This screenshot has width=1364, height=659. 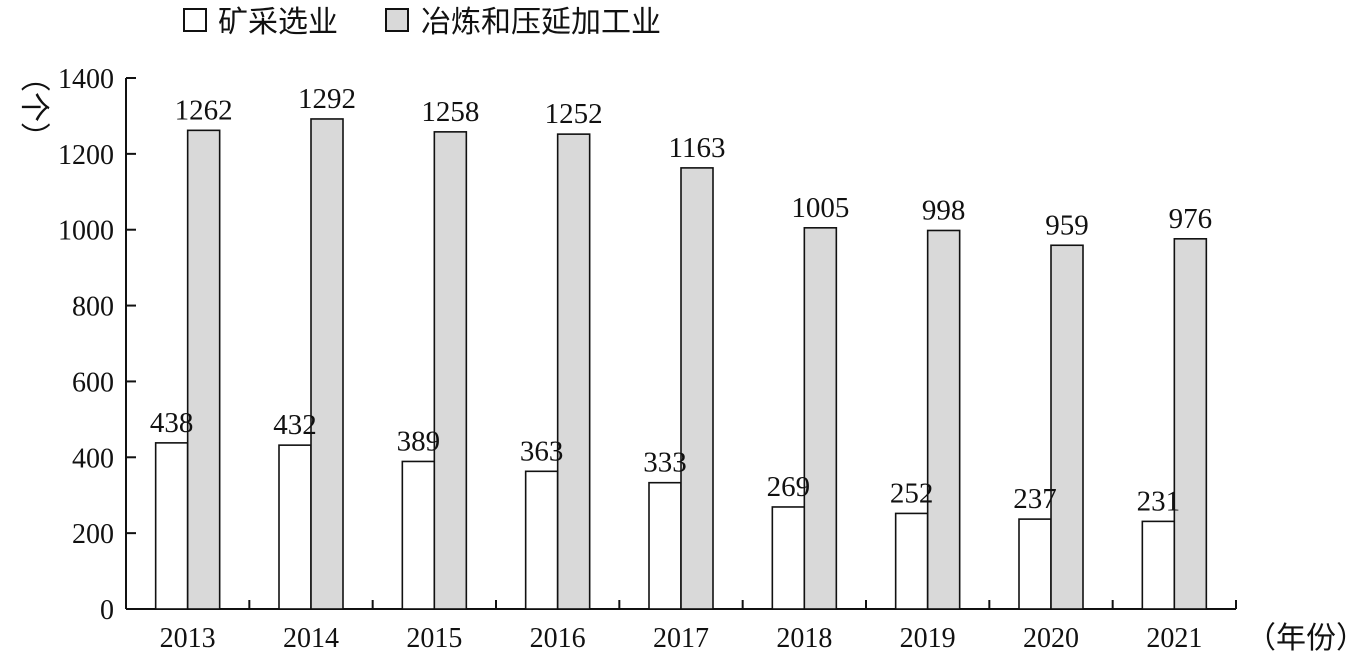 I want to click on y-tick-label: 1000, so click(x=86, y=231).